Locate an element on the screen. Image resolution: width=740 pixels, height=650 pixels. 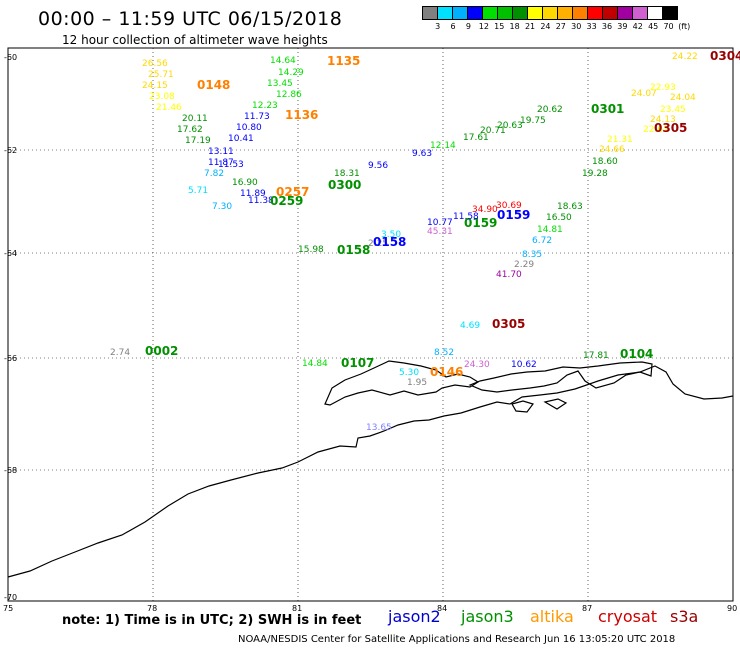
page-title: 00:00 – 11:59 UTC 06/15/2018 is located at coordinates (190, 19).